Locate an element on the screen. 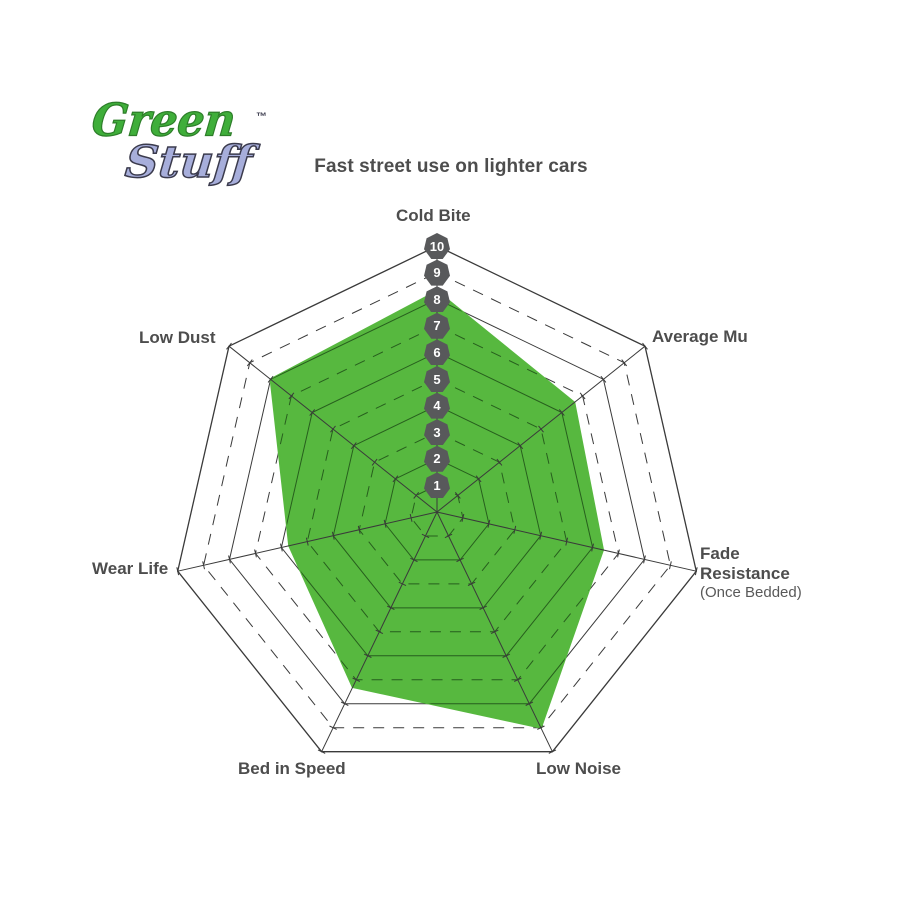 This screenshot has height=900, width=900. scale-marker-10: 10 is located at coordinates (437, 246).